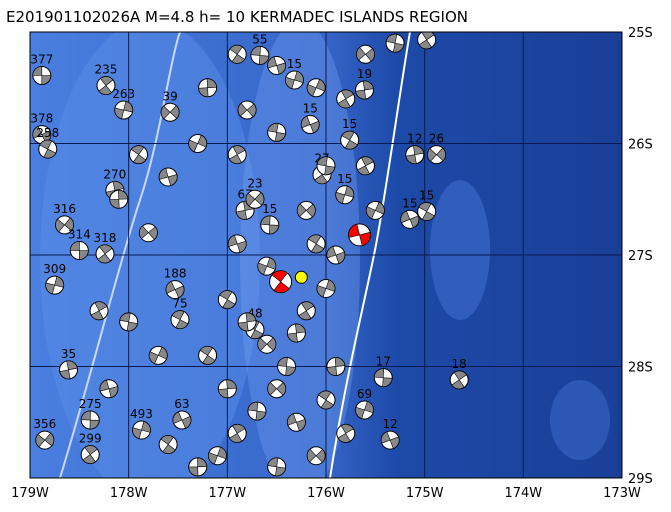 This screenshot has width=671, height=512. I want to click on depth-label: 258, so click(47, 133).